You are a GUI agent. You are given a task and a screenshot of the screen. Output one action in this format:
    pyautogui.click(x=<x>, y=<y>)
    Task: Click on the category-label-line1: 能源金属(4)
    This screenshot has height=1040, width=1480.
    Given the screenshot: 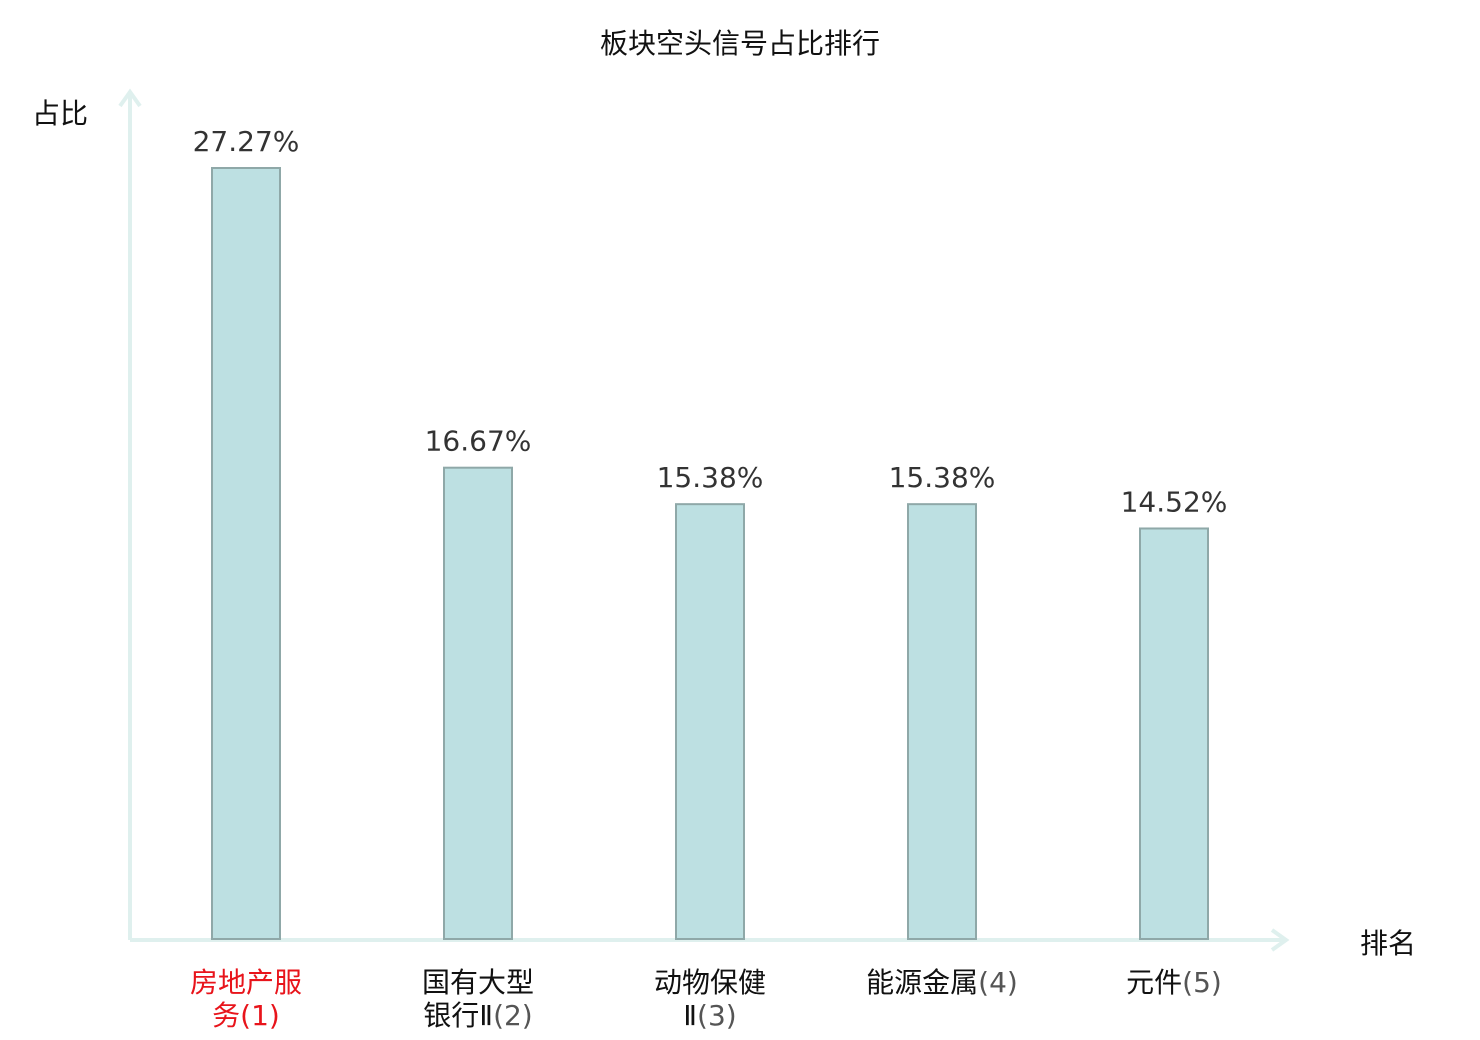 What is the action you would take?
    pyautogui.click(x=942, y=982)
    